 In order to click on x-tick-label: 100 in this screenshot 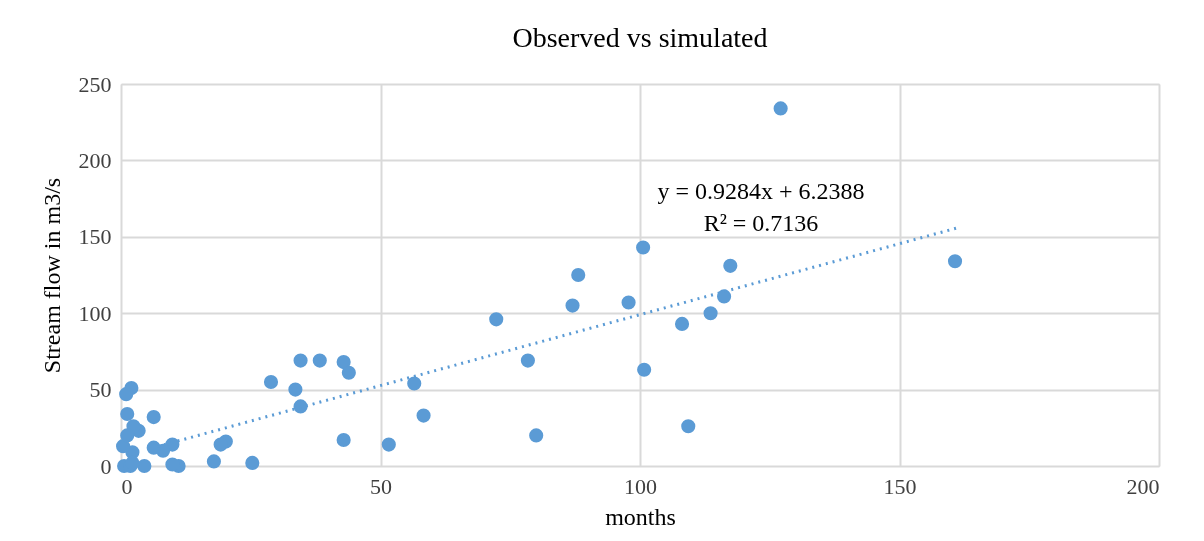, I will do `click(640, 486)`.